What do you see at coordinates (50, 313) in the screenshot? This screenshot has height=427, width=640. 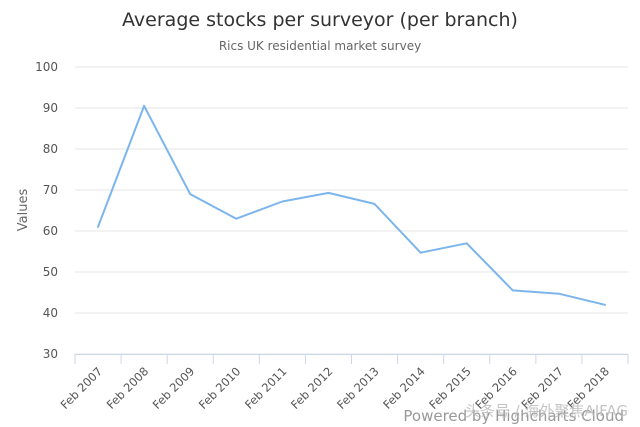 I see `y-tick-label: 40` at bounding box center [50, 313].